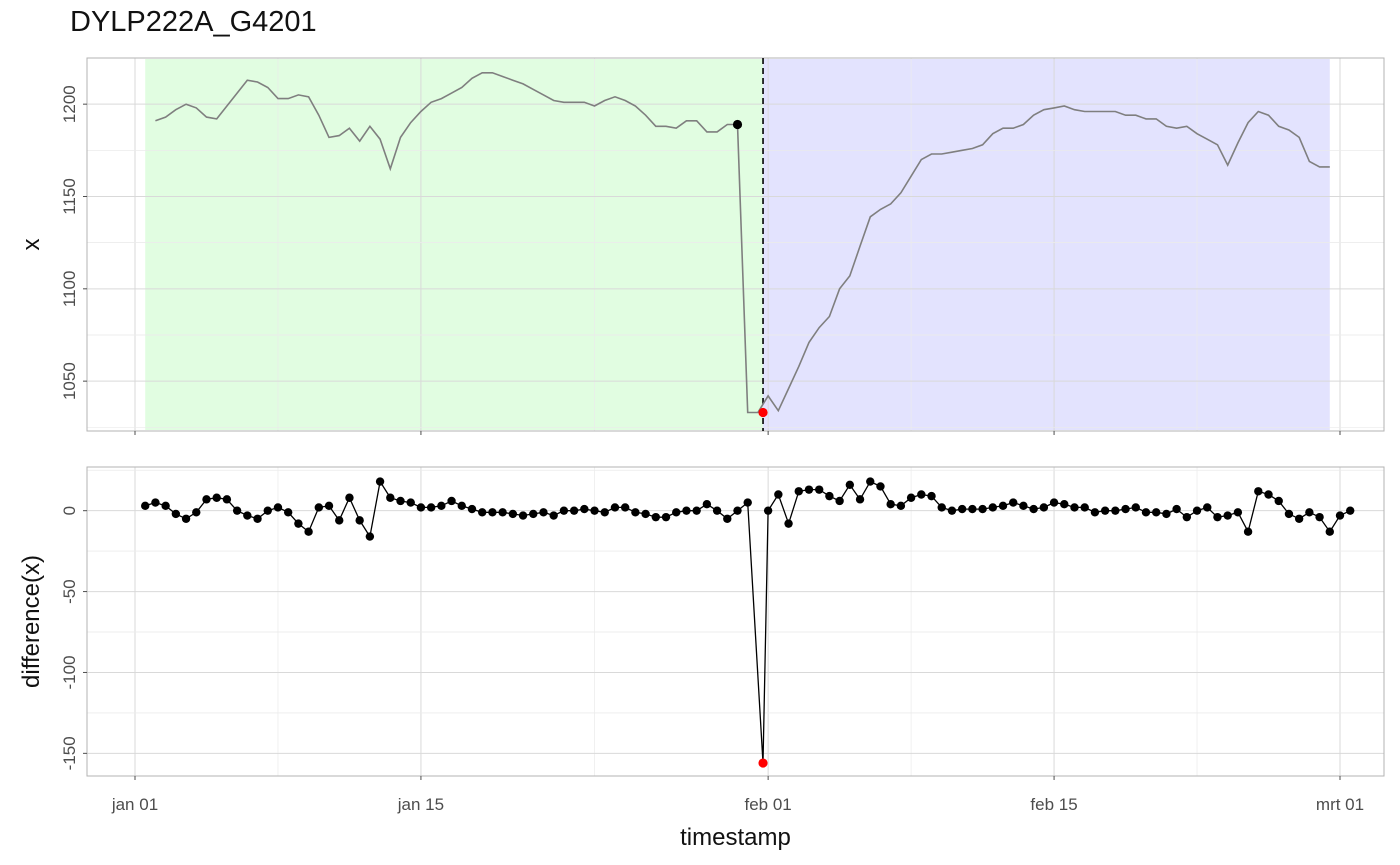 Image resolution: width=1400 pixels, height=865 pixels. I want to click on y-tick-label: -50, so click(69, 591).